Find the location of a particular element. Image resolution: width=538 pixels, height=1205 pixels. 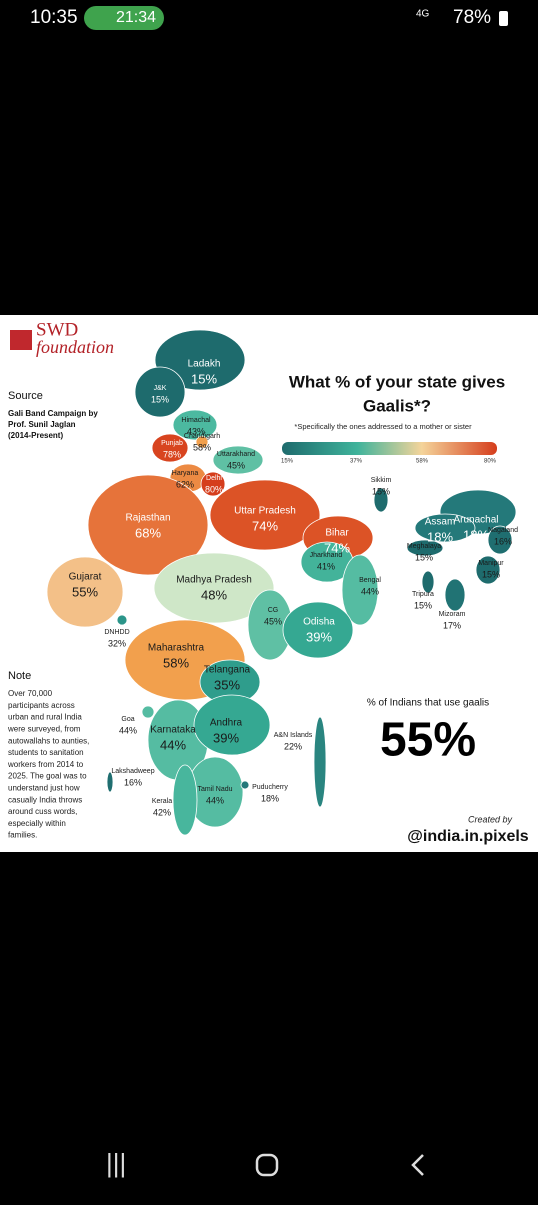

note-line: 2025. The goal was to is located at coordinates (47, 776).